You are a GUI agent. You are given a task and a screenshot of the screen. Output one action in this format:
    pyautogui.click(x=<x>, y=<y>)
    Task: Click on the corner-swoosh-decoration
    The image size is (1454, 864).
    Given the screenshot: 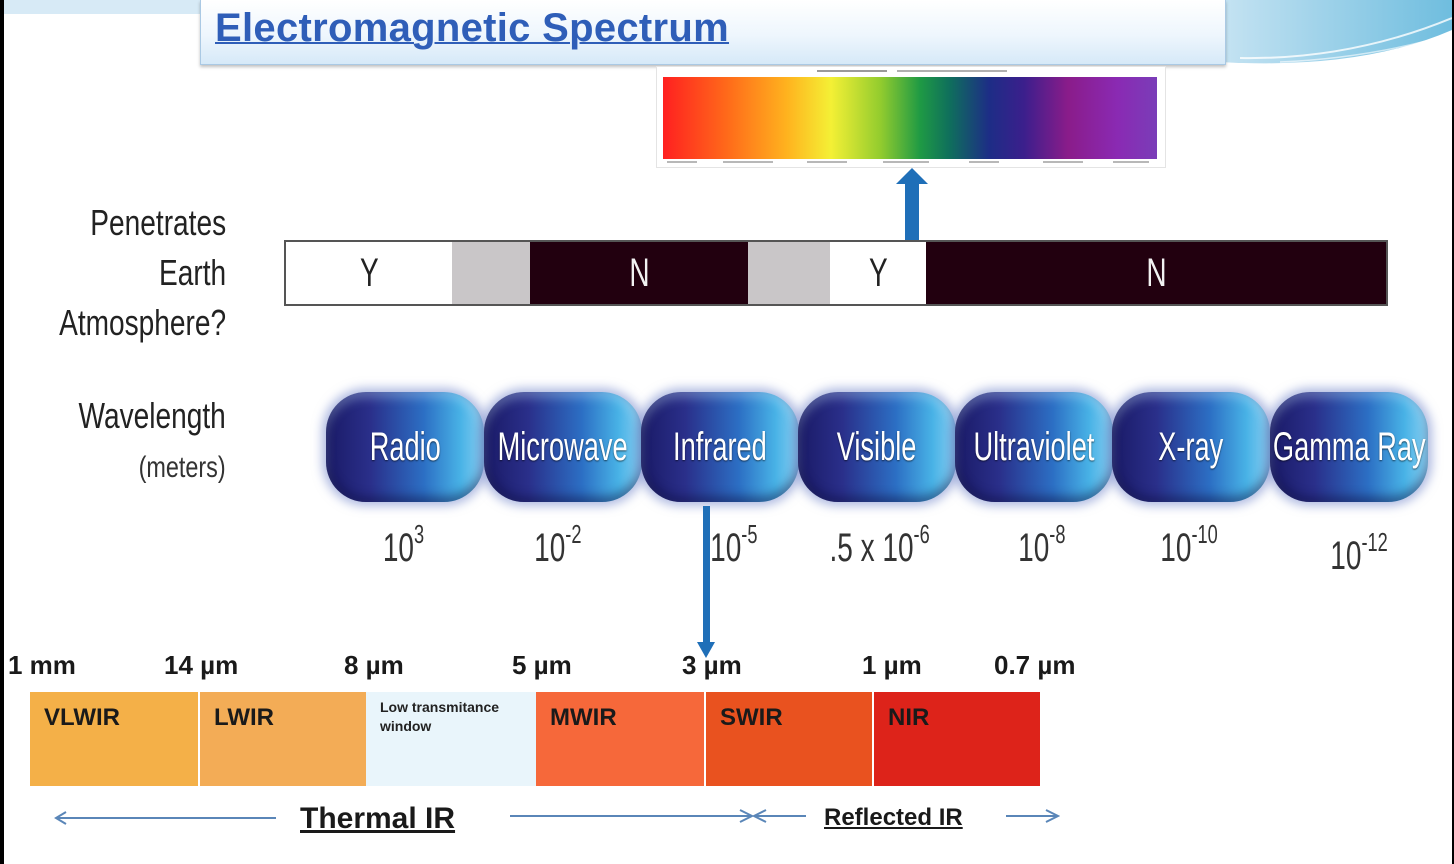 What is the action you would take?
    pyautogui.click(x=1336, y=32)
    